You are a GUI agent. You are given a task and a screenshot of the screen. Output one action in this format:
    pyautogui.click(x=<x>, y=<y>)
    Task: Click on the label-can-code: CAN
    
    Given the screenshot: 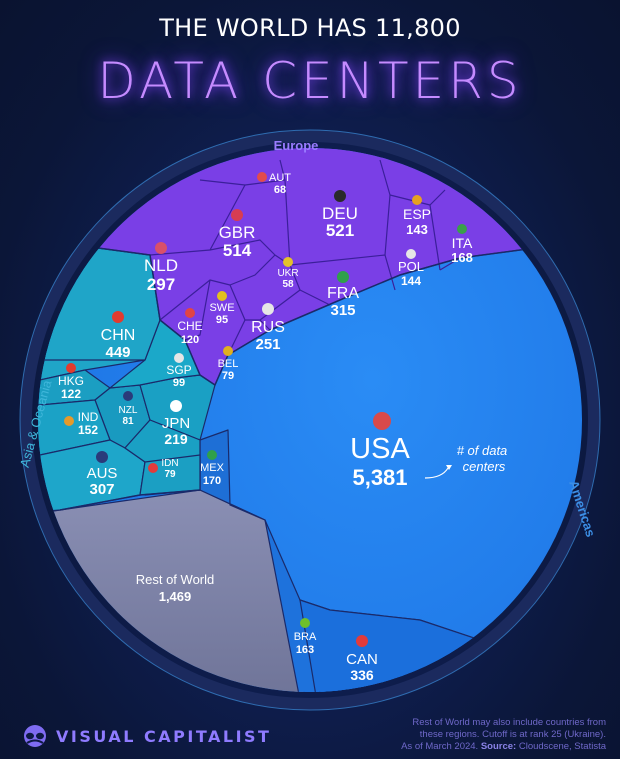 What is the action you would take?
    pyautogui.click(x=362, y=659)
    